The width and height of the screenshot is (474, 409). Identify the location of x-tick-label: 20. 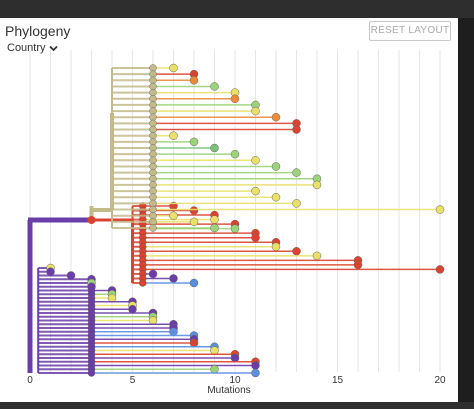
(440, 379).